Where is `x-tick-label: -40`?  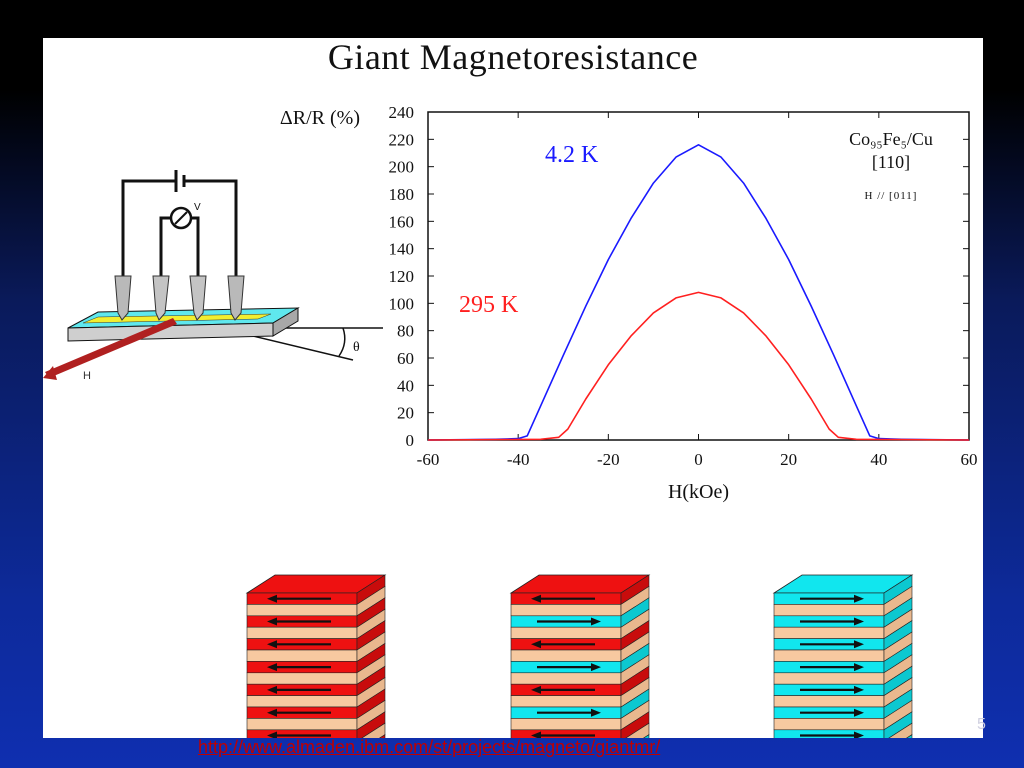 x-tick-label: -40 is located at coordinates (518, 459).